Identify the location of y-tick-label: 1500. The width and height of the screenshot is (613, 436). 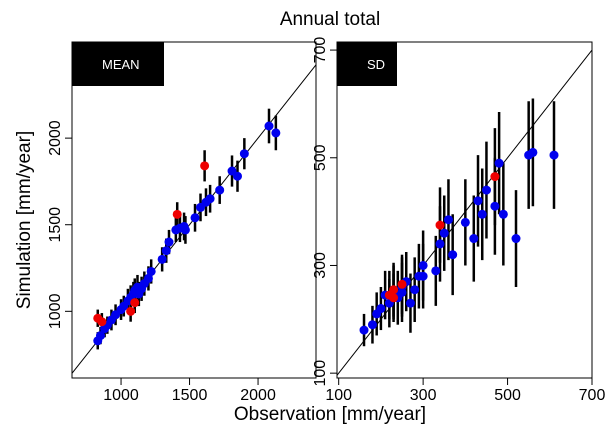
(55, 225).